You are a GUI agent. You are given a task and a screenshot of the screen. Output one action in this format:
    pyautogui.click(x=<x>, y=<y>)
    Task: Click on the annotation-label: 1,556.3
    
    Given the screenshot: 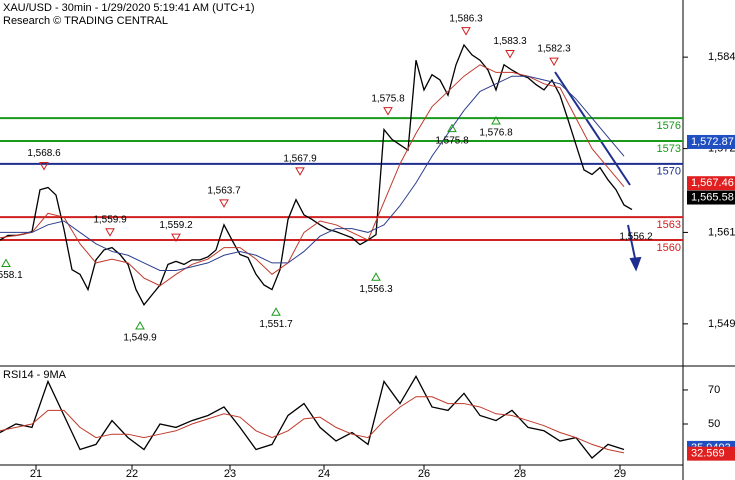 What is the action you would take?
    pyautogui.click(x=376, y=289)
    